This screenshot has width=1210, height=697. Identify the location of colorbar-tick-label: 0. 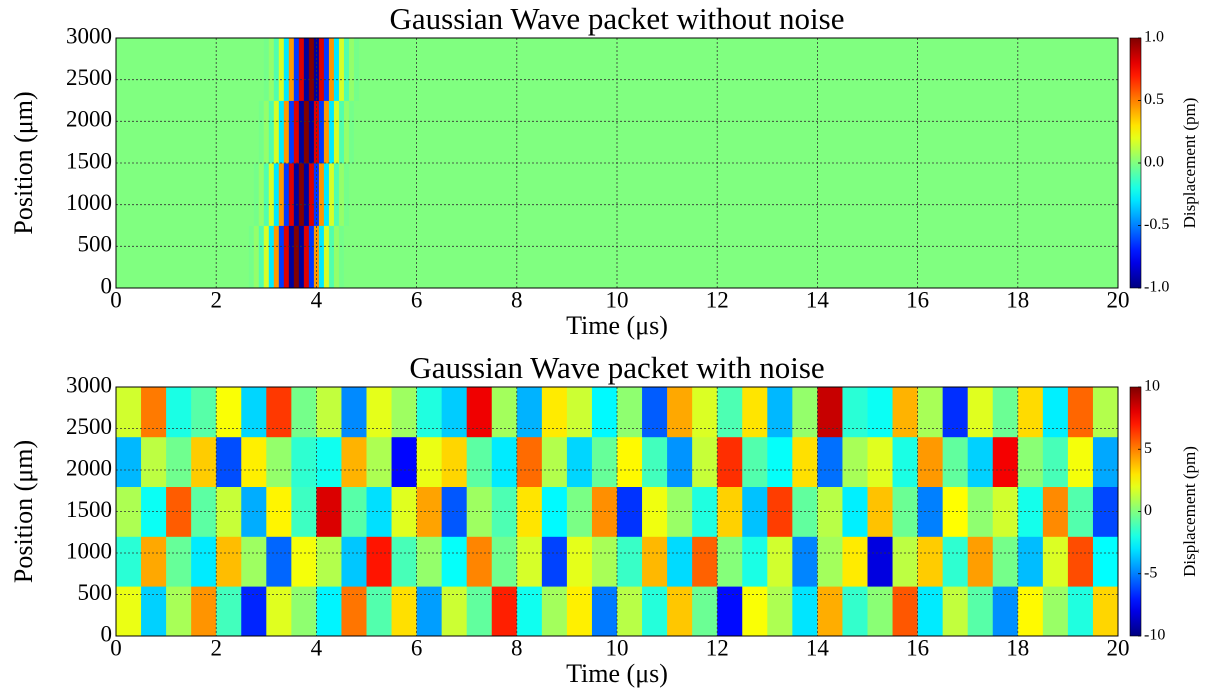
(1148, 510).